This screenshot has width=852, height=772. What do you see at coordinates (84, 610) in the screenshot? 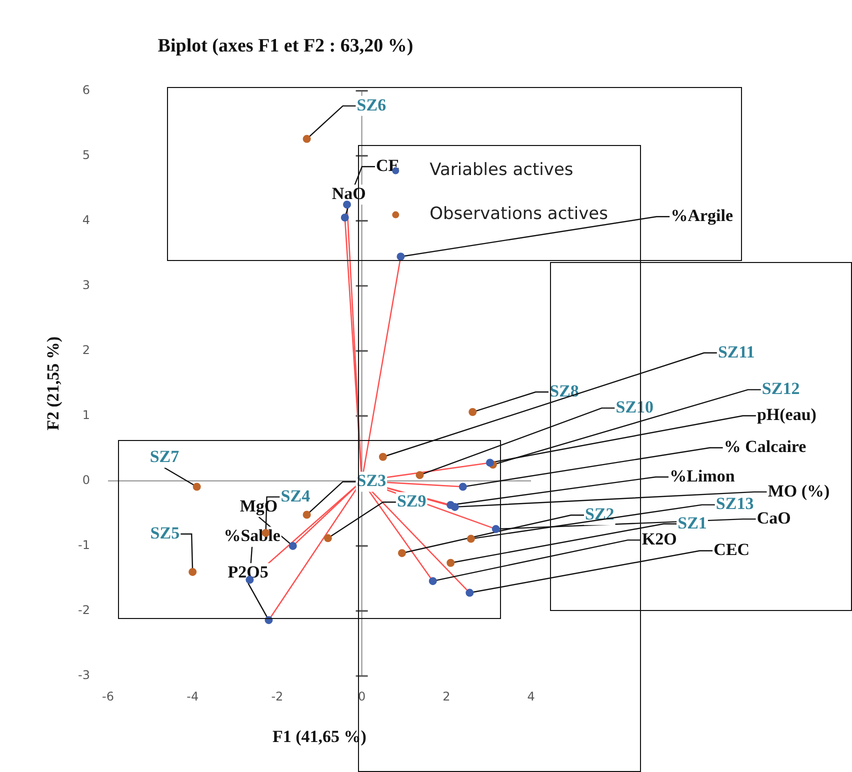
I see `y-tick-label: -2` at bounding box center [84, 610].